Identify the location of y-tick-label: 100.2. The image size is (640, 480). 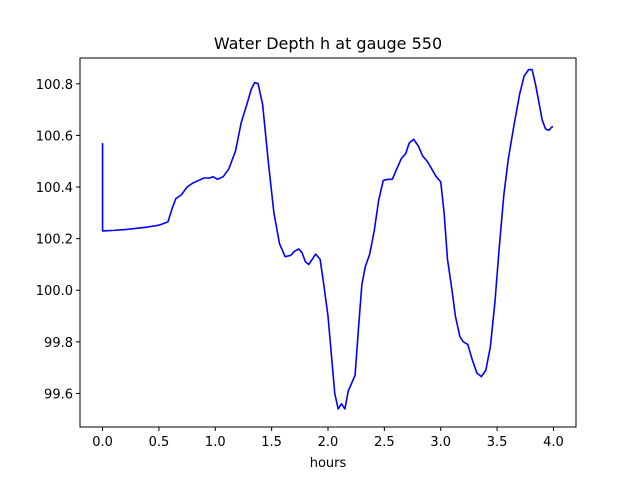
(54, 240).